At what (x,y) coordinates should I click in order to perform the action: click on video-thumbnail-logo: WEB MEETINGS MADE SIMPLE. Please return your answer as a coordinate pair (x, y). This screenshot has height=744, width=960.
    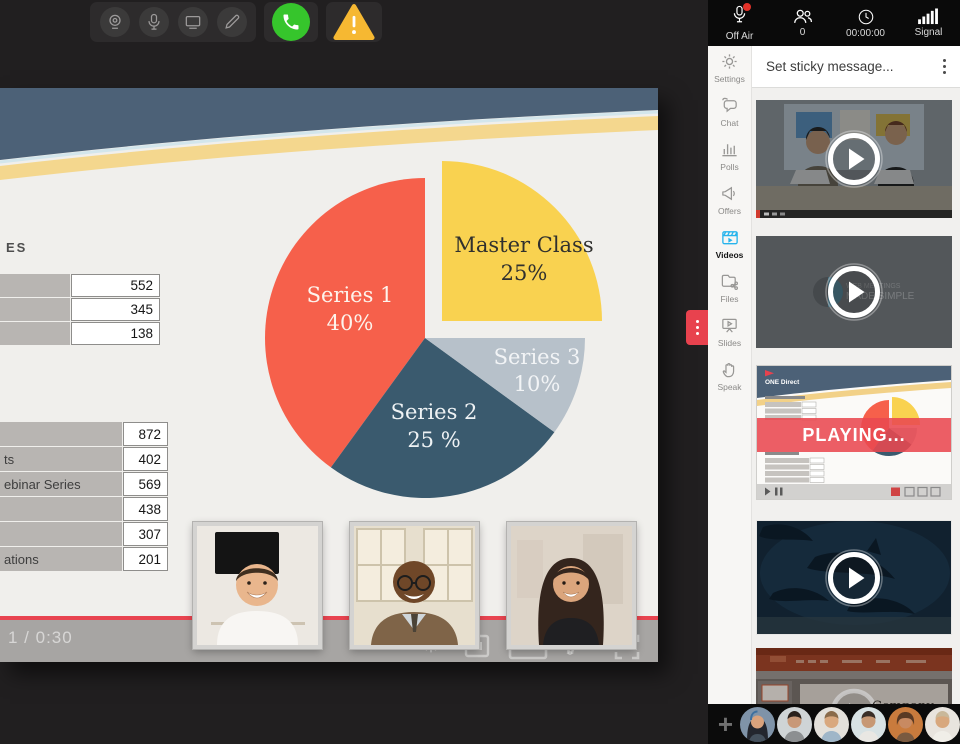
    Looking at the image, I should click on (854, 292).